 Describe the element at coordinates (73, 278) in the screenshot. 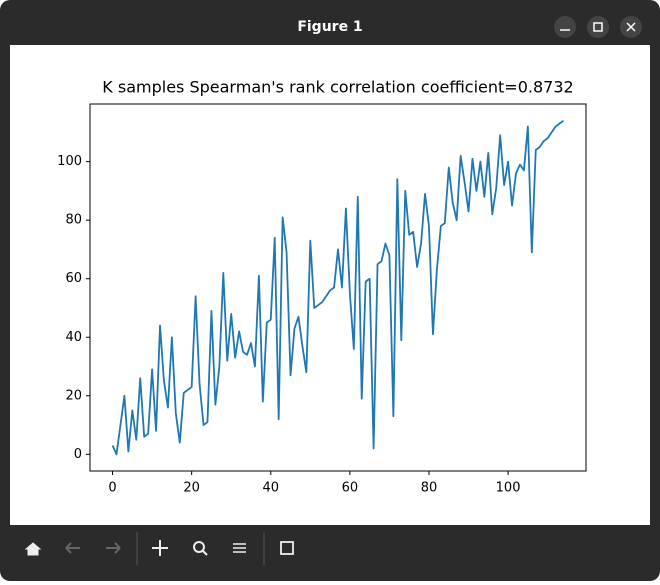

I see `y-tick-label: 60` at that location.